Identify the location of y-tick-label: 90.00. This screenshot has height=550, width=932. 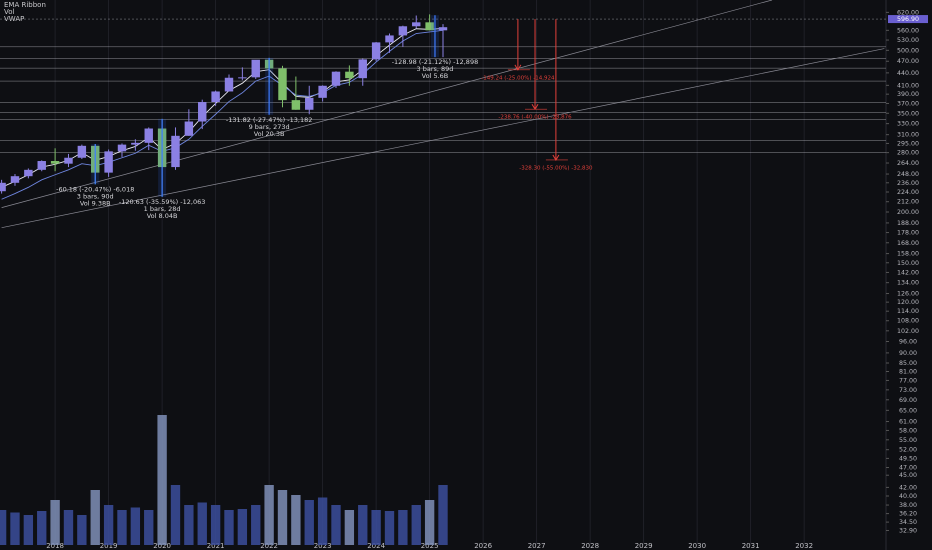
(908, 353).